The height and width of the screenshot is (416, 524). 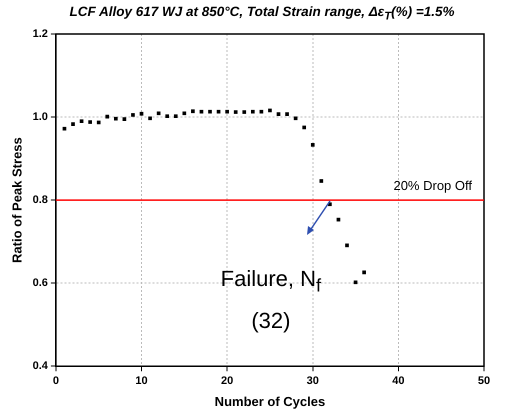 I want to click on ref-line-label: 20% Drop Off, so click(x=432, y=186).